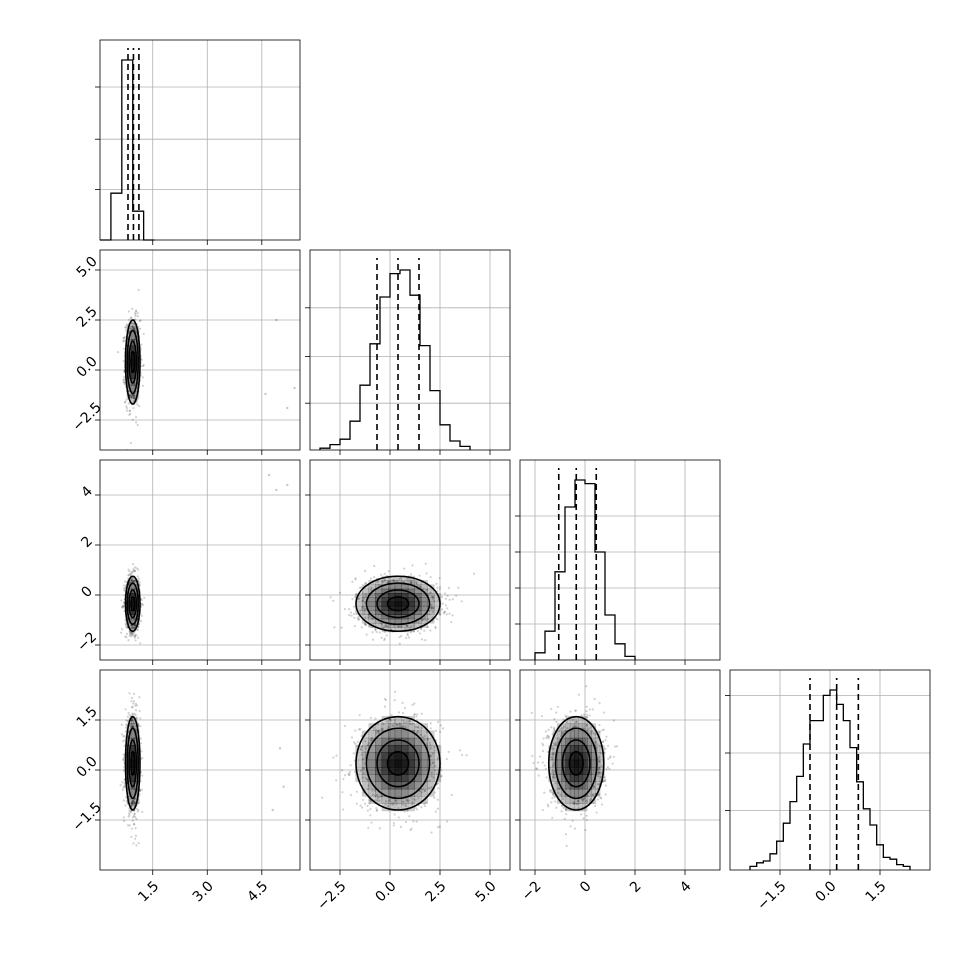 The height and width of the screenshot is (970, 970). Describe the element at coordinates (87, 492) in the screenshot. I see `y-tick-label: 4` at that location.